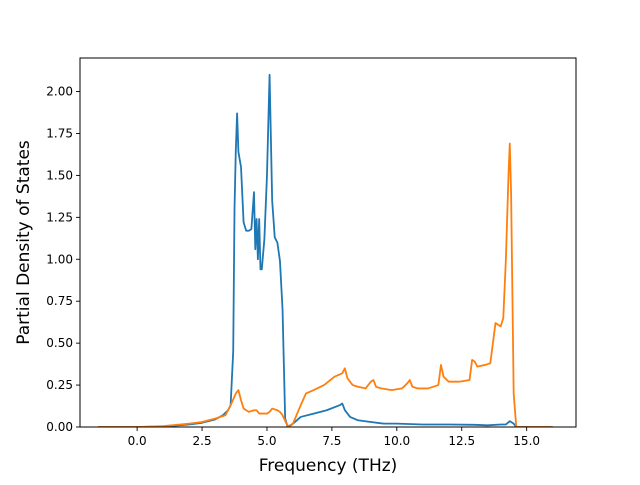 The image size is (640, 485). What do you see at coordinates (461, 441) in the screenshot?
I see `x-tick-label: 12.5` at bounding box center [461, 441].